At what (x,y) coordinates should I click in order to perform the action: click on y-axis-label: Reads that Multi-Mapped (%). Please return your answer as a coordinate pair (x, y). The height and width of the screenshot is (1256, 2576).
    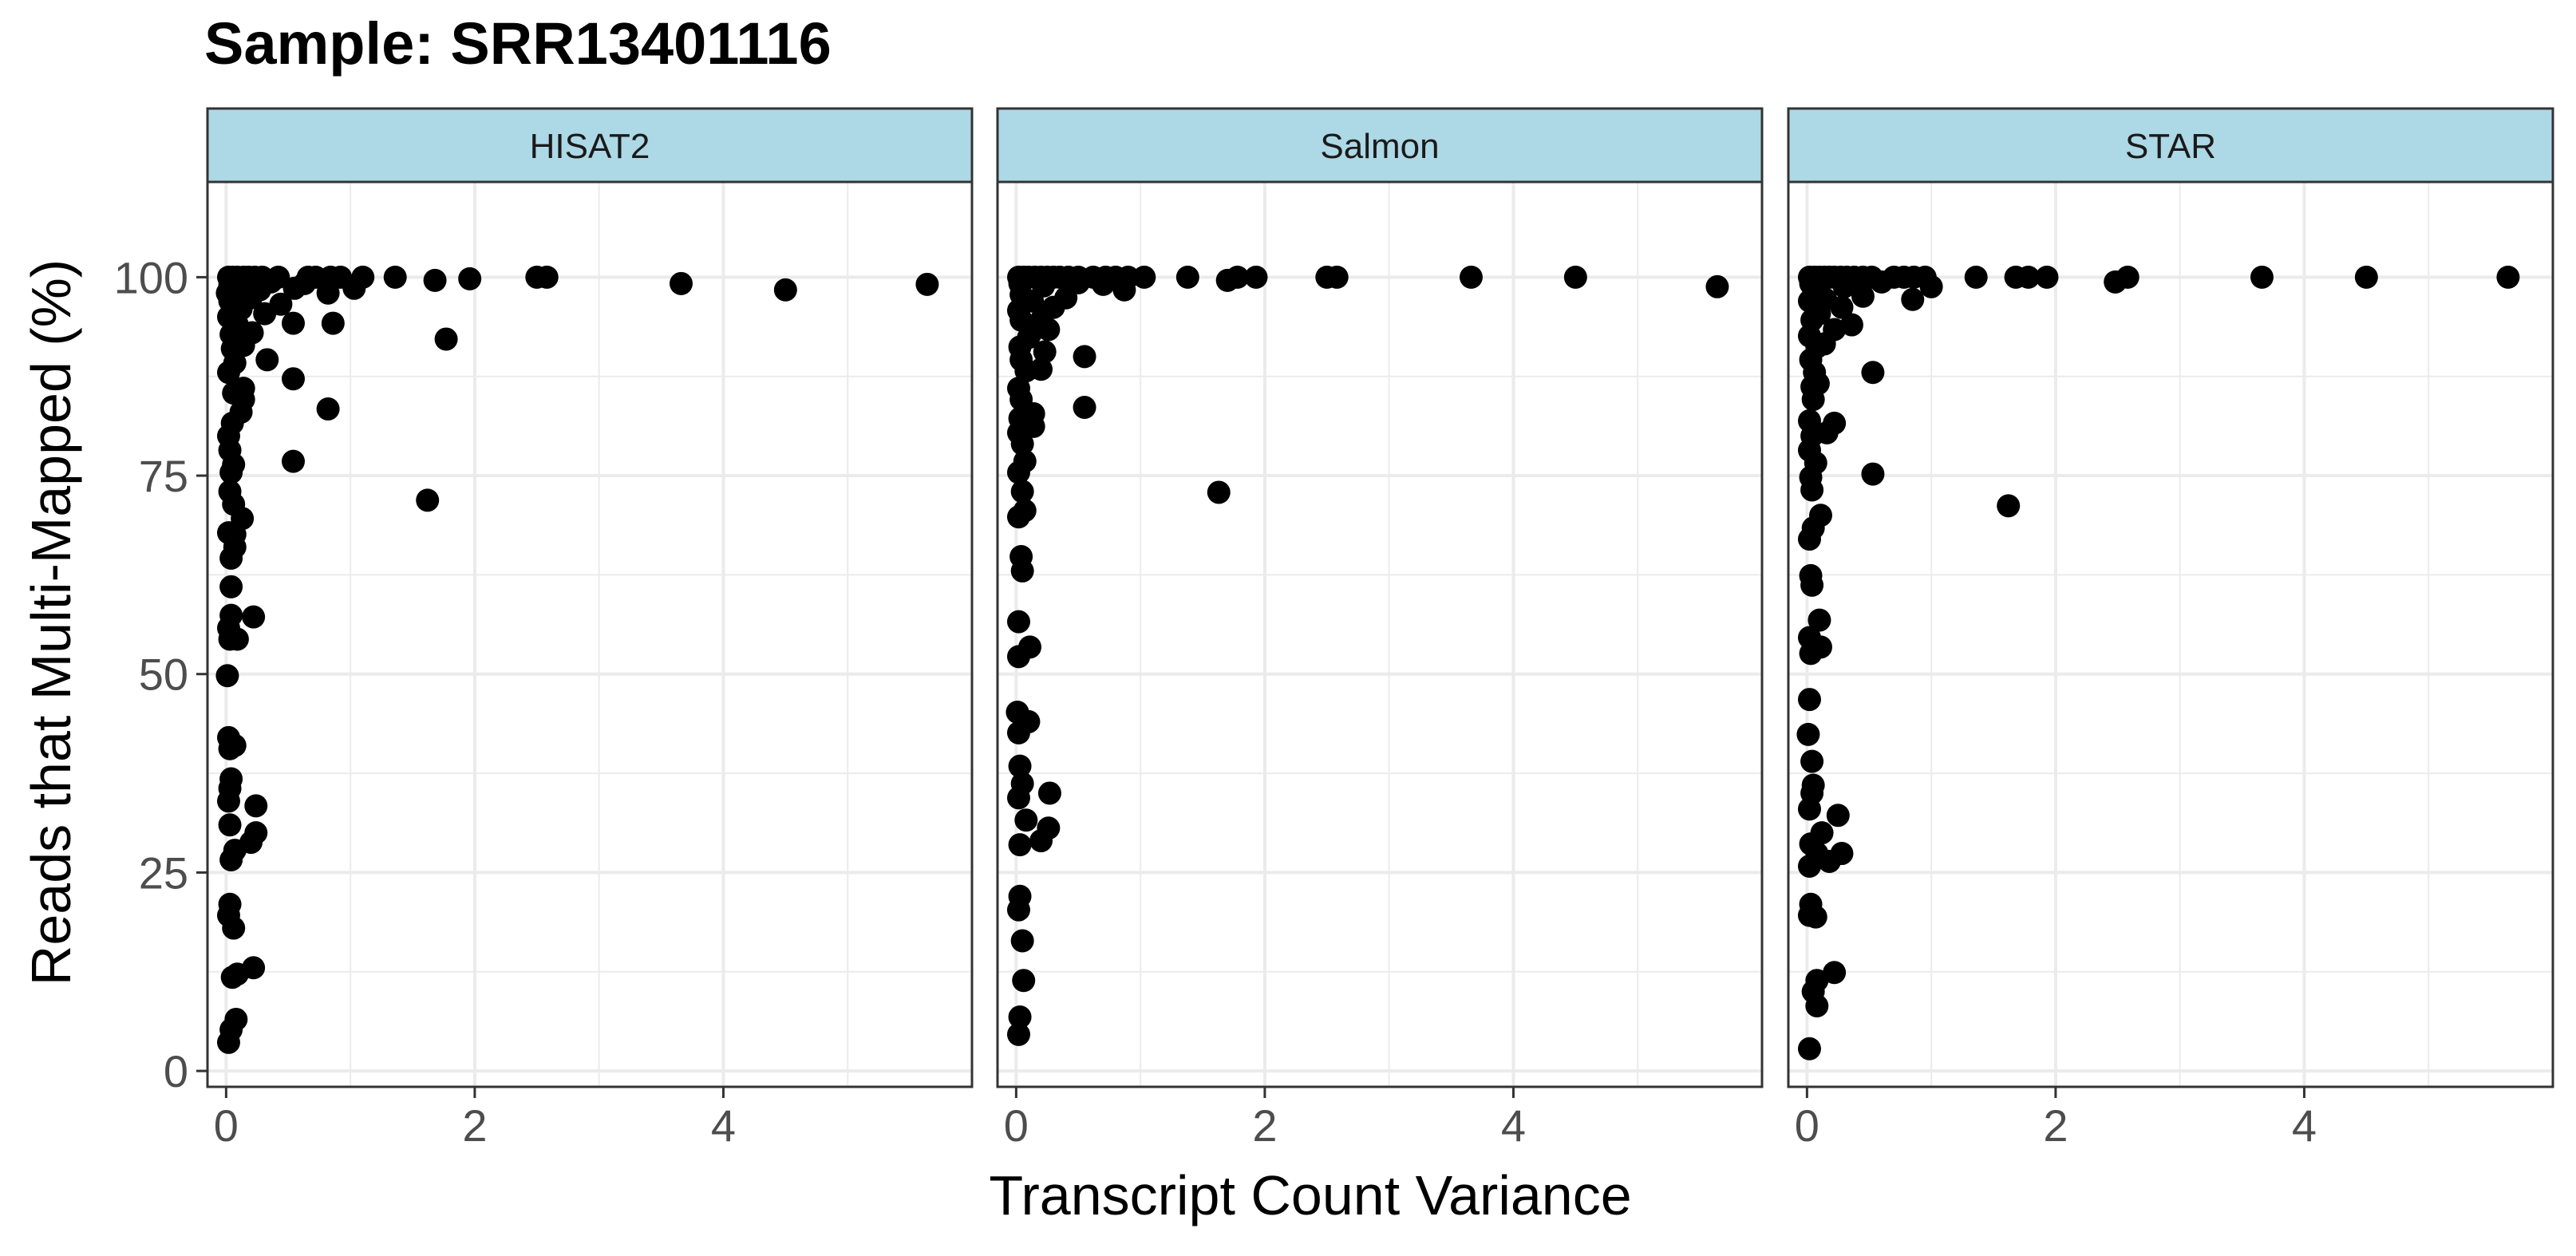
    Looking at the image, I should click on (51, 622).